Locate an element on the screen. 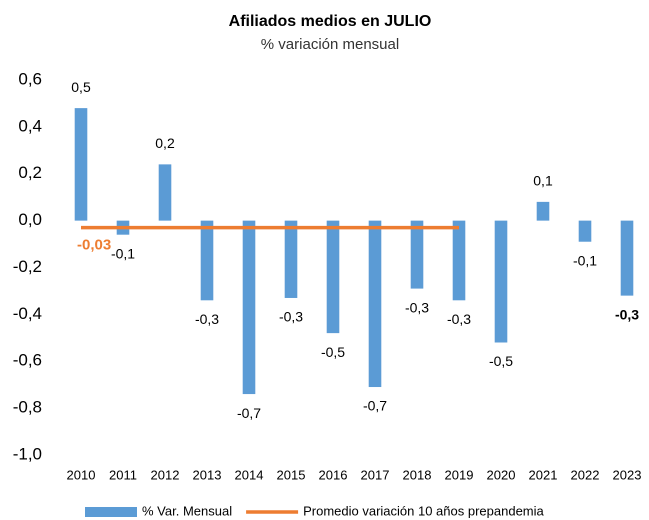  y-tick-label: 0,4 is located at coordinates (30, 125).